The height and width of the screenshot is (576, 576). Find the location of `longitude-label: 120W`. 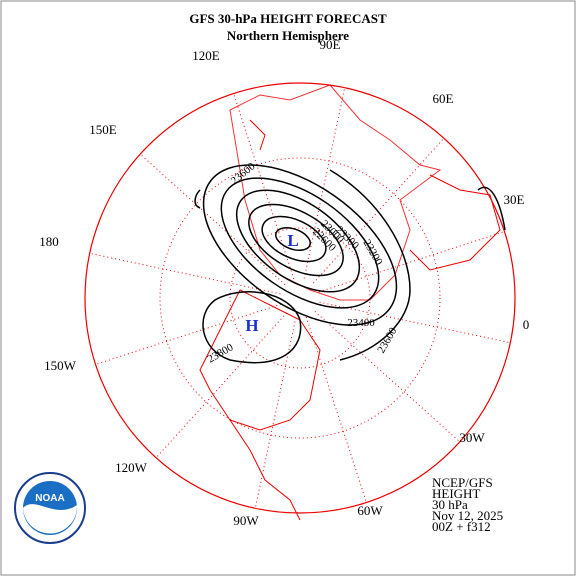

longitude-label: 120W is located at coordinates (131, 467).